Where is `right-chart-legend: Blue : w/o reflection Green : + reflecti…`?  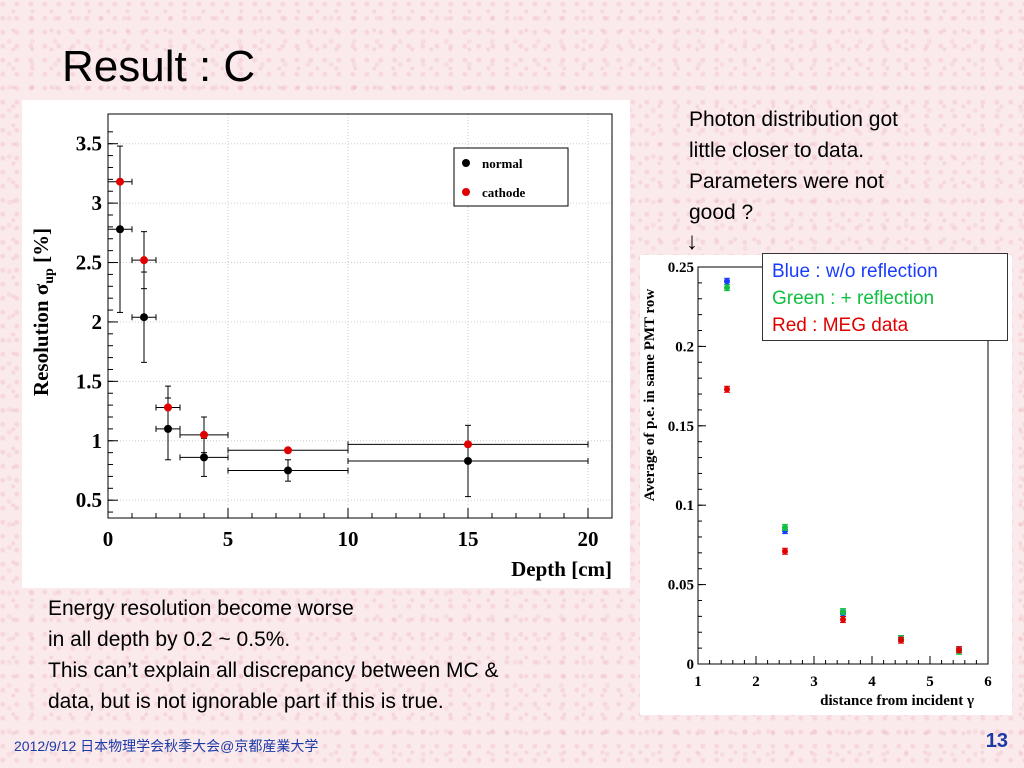 right-chart-legend: Blue : w/o reflection Green : + reflecti… is located at coordinates (885, 297).